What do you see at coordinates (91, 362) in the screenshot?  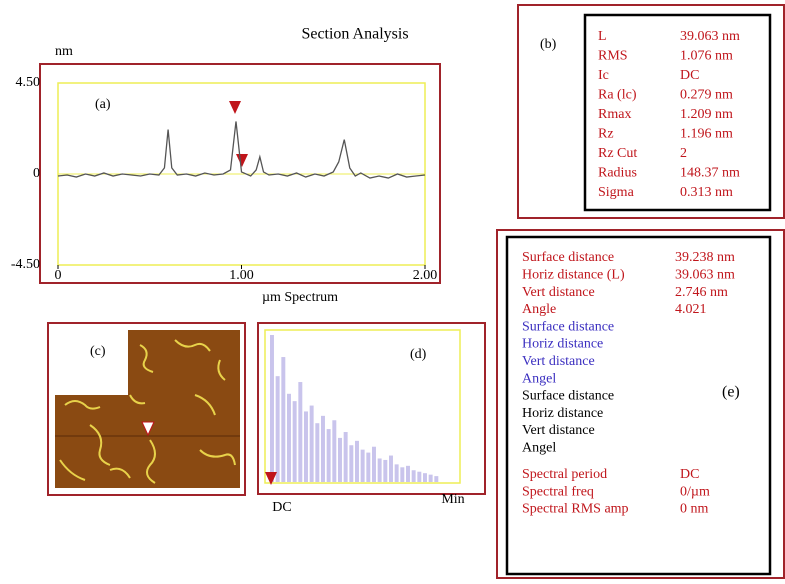 I see `image-corner` at bounding box center [91, 362].